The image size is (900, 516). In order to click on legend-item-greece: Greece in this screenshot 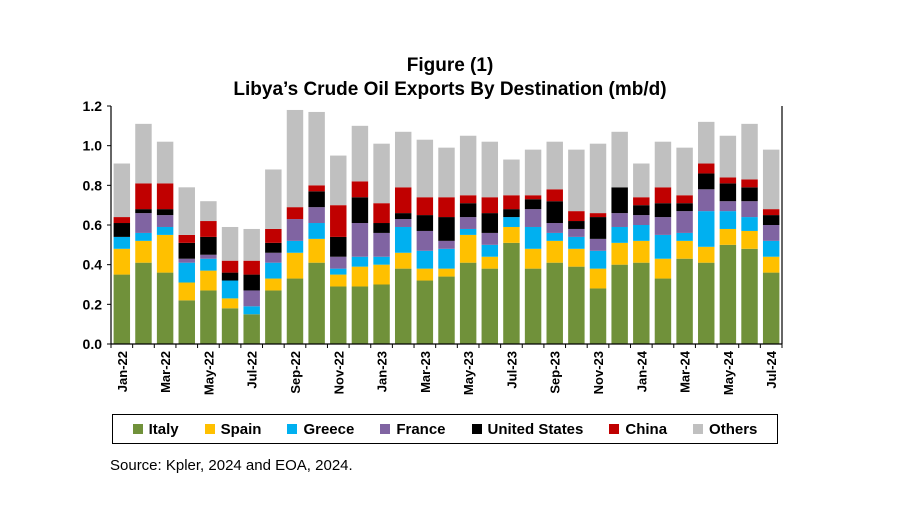, I will do `click(320, 429)`.